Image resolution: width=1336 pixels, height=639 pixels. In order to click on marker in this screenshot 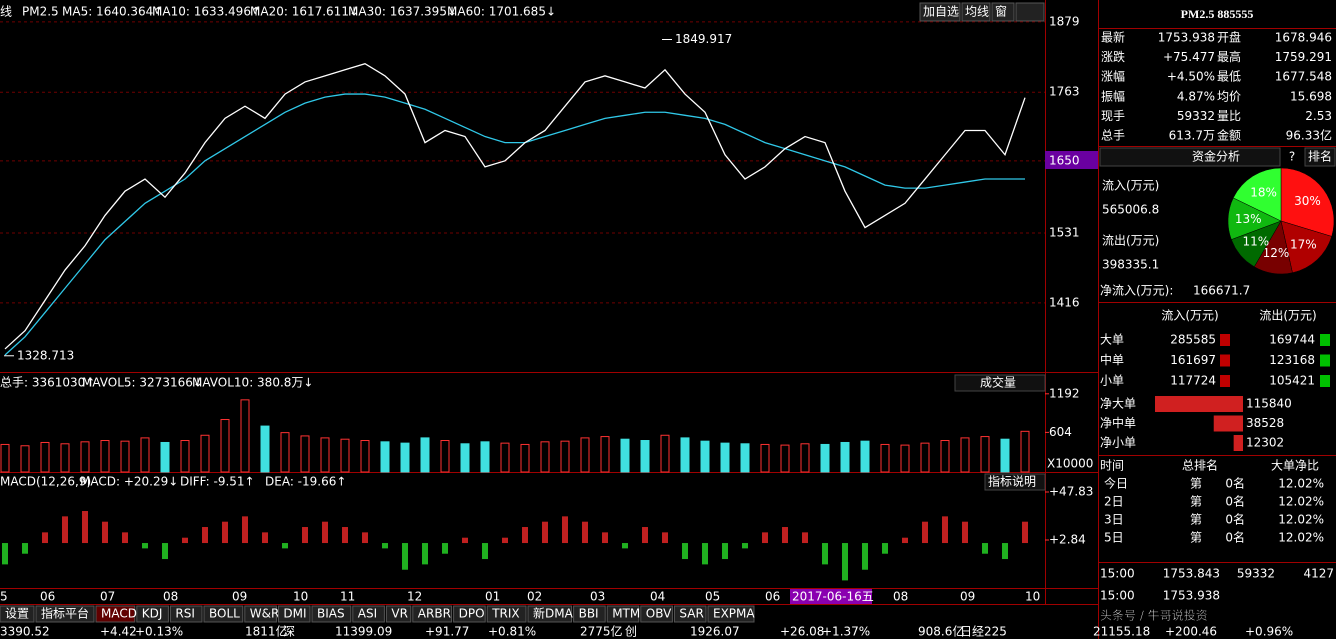, I will do `click(1325, 340)`.